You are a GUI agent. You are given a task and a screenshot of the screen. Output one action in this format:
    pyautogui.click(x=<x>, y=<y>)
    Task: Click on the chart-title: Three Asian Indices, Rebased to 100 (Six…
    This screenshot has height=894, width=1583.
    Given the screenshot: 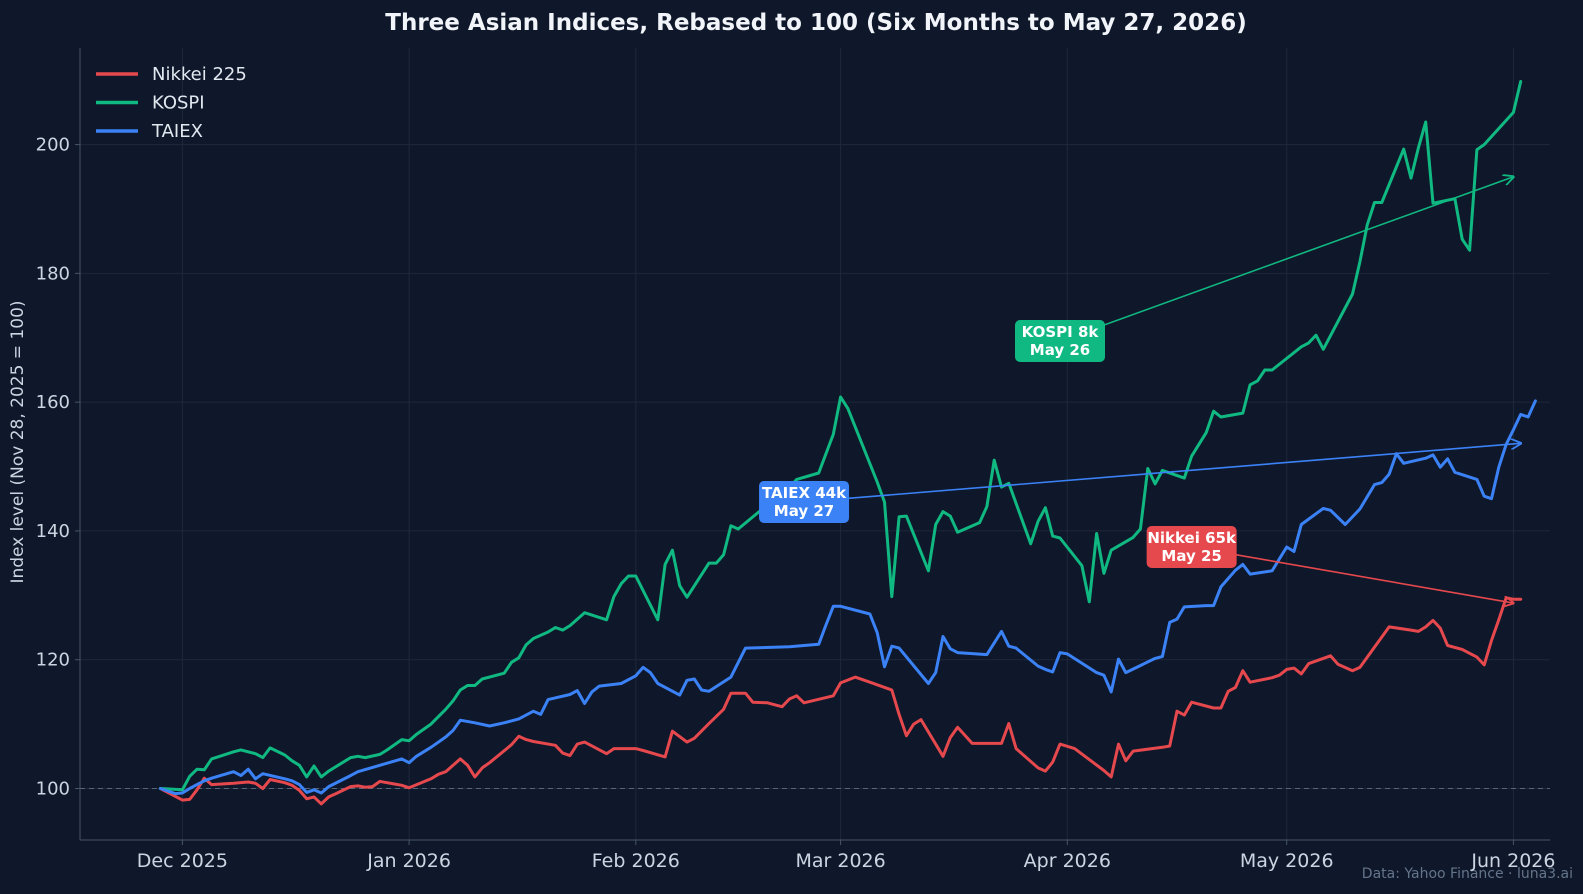 What is the action you would take?
    pyautogui.click(x=815, y=23)
    